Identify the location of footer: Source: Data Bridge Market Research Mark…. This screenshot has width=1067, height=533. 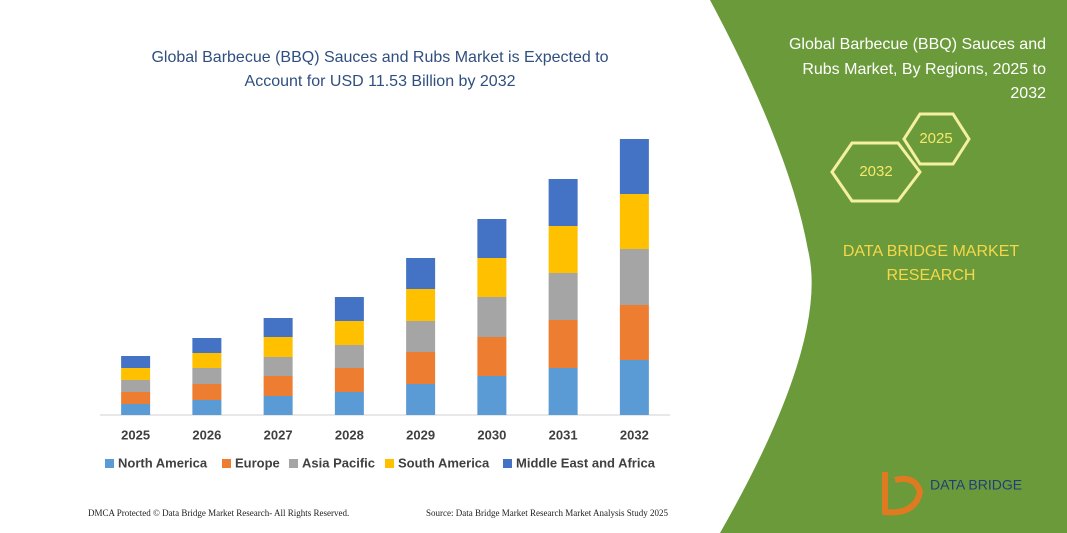
(547, 513).